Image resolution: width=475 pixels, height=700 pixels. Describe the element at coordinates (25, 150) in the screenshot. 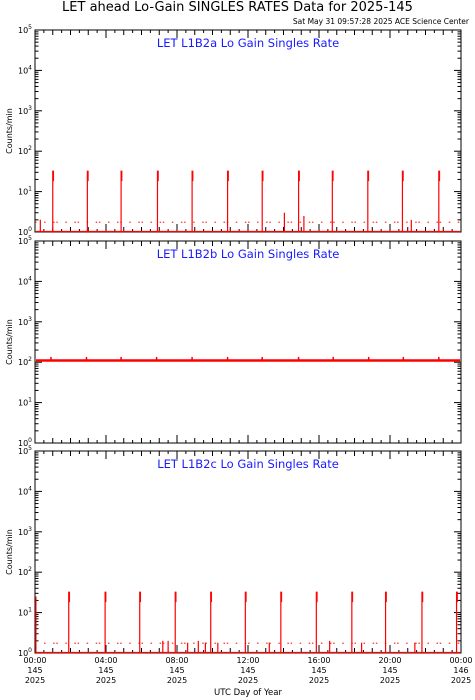

I see `y-tick-label: 10²` at that location.